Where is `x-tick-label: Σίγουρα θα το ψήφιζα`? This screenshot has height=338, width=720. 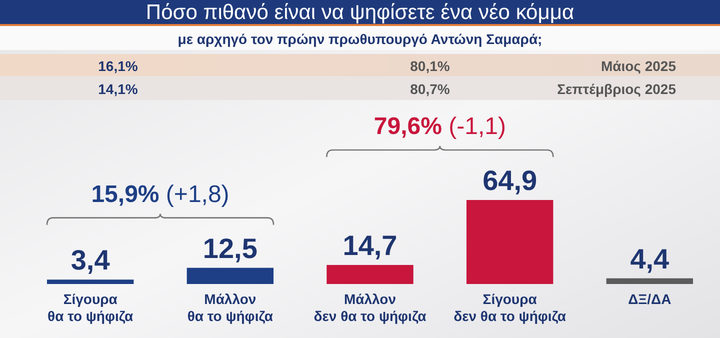 x-tick-label: Σίγουρα θα το ψήφιζα is located at coordinates (91, 307).